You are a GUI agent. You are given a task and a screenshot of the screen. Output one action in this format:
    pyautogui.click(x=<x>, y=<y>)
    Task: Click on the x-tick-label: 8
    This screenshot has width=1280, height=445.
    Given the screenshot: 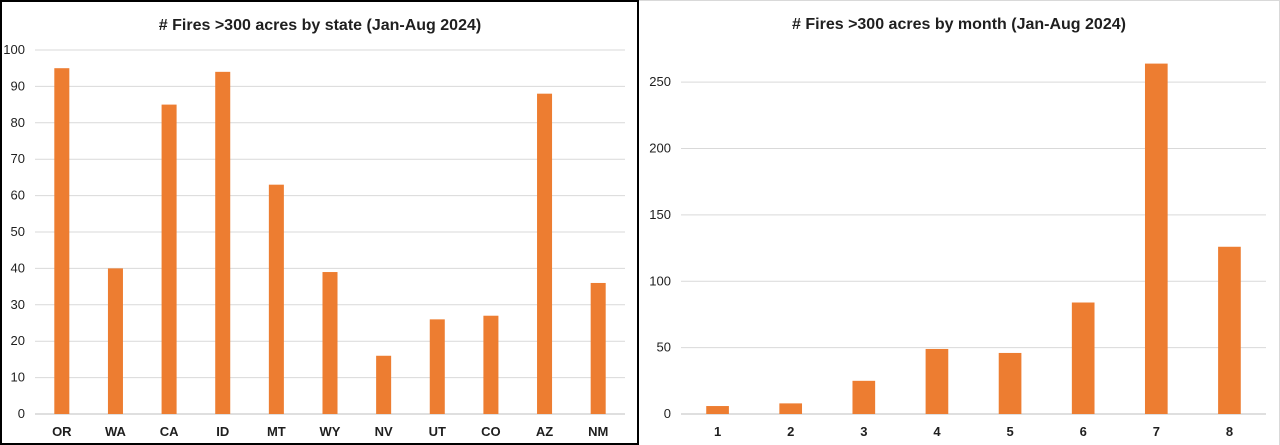 What is the action you would take?
    pyautogui.click(x=1229, y=431)
    